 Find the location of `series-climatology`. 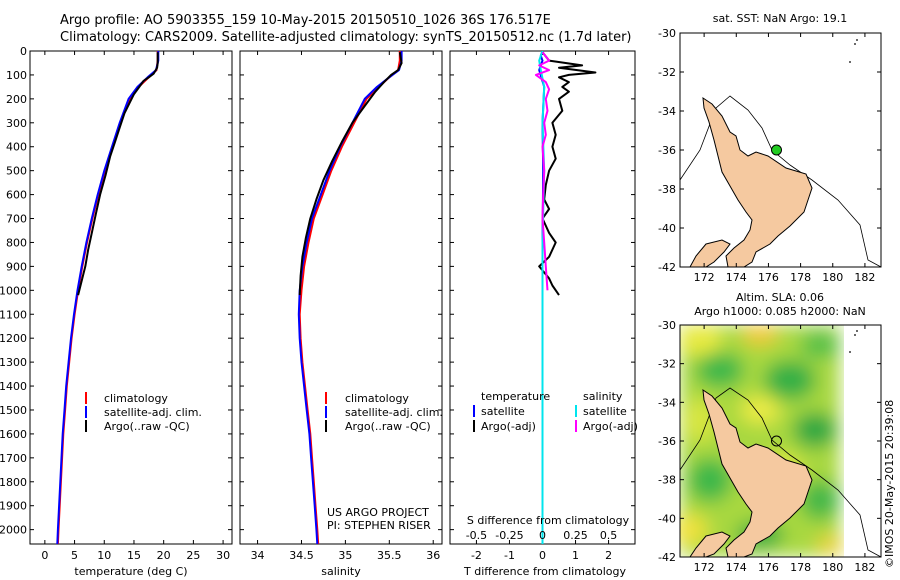

series-climatology is located at coordinates (349, 297).